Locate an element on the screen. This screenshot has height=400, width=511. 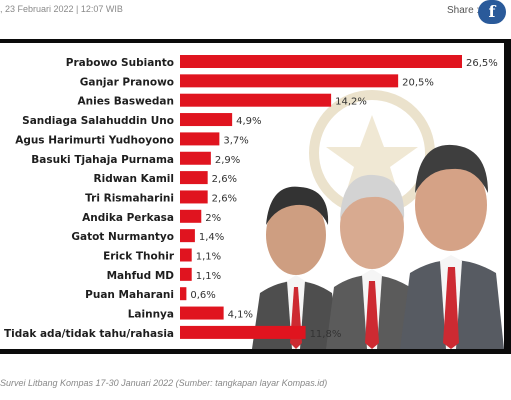
category-label: Anies Baswedan is located at coordinates (126, 102).